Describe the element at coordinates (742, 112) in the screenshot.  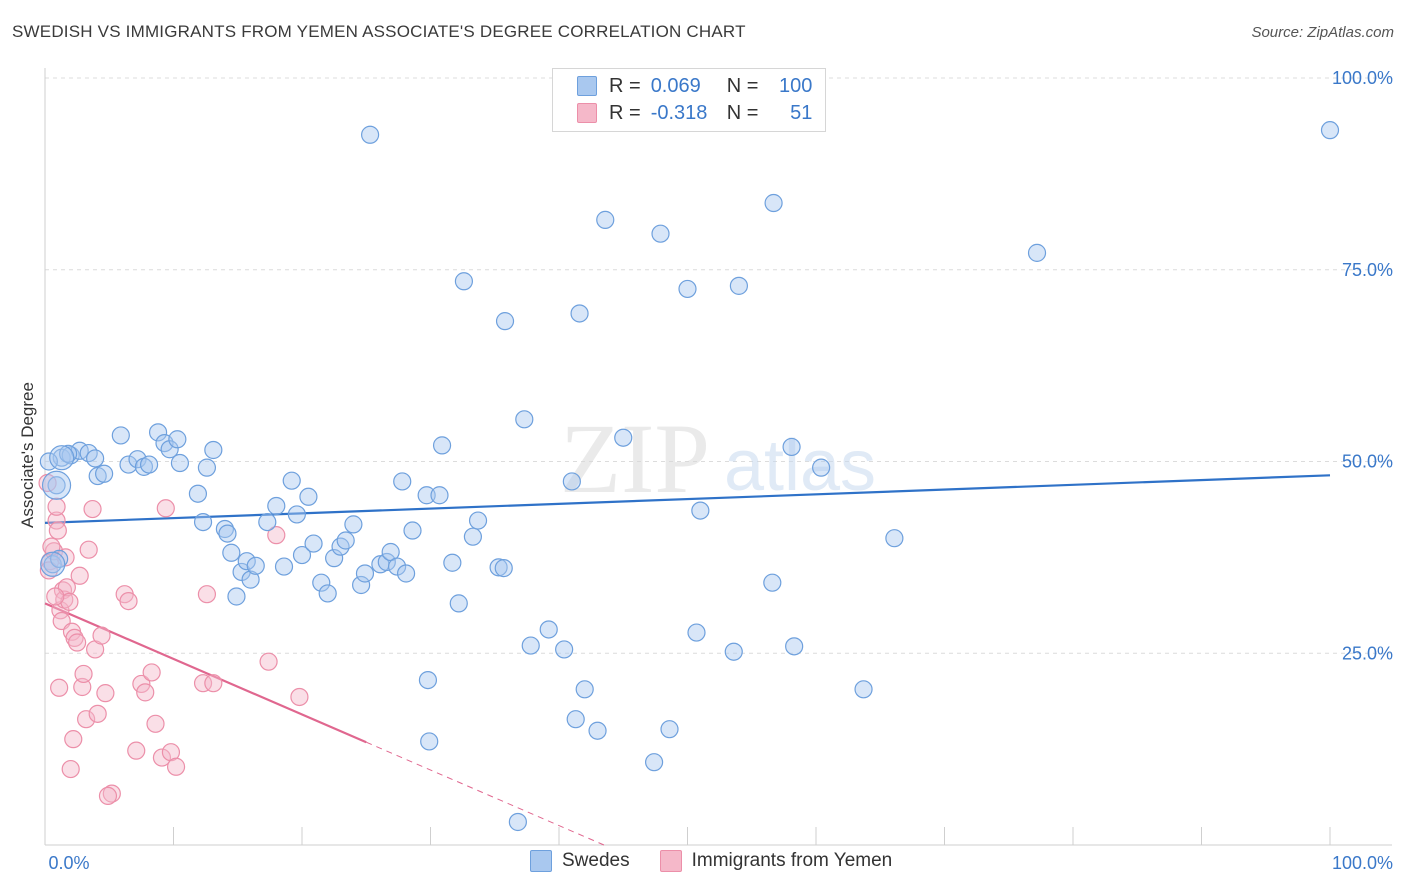
I see `legend-n-label: N =` at that location.